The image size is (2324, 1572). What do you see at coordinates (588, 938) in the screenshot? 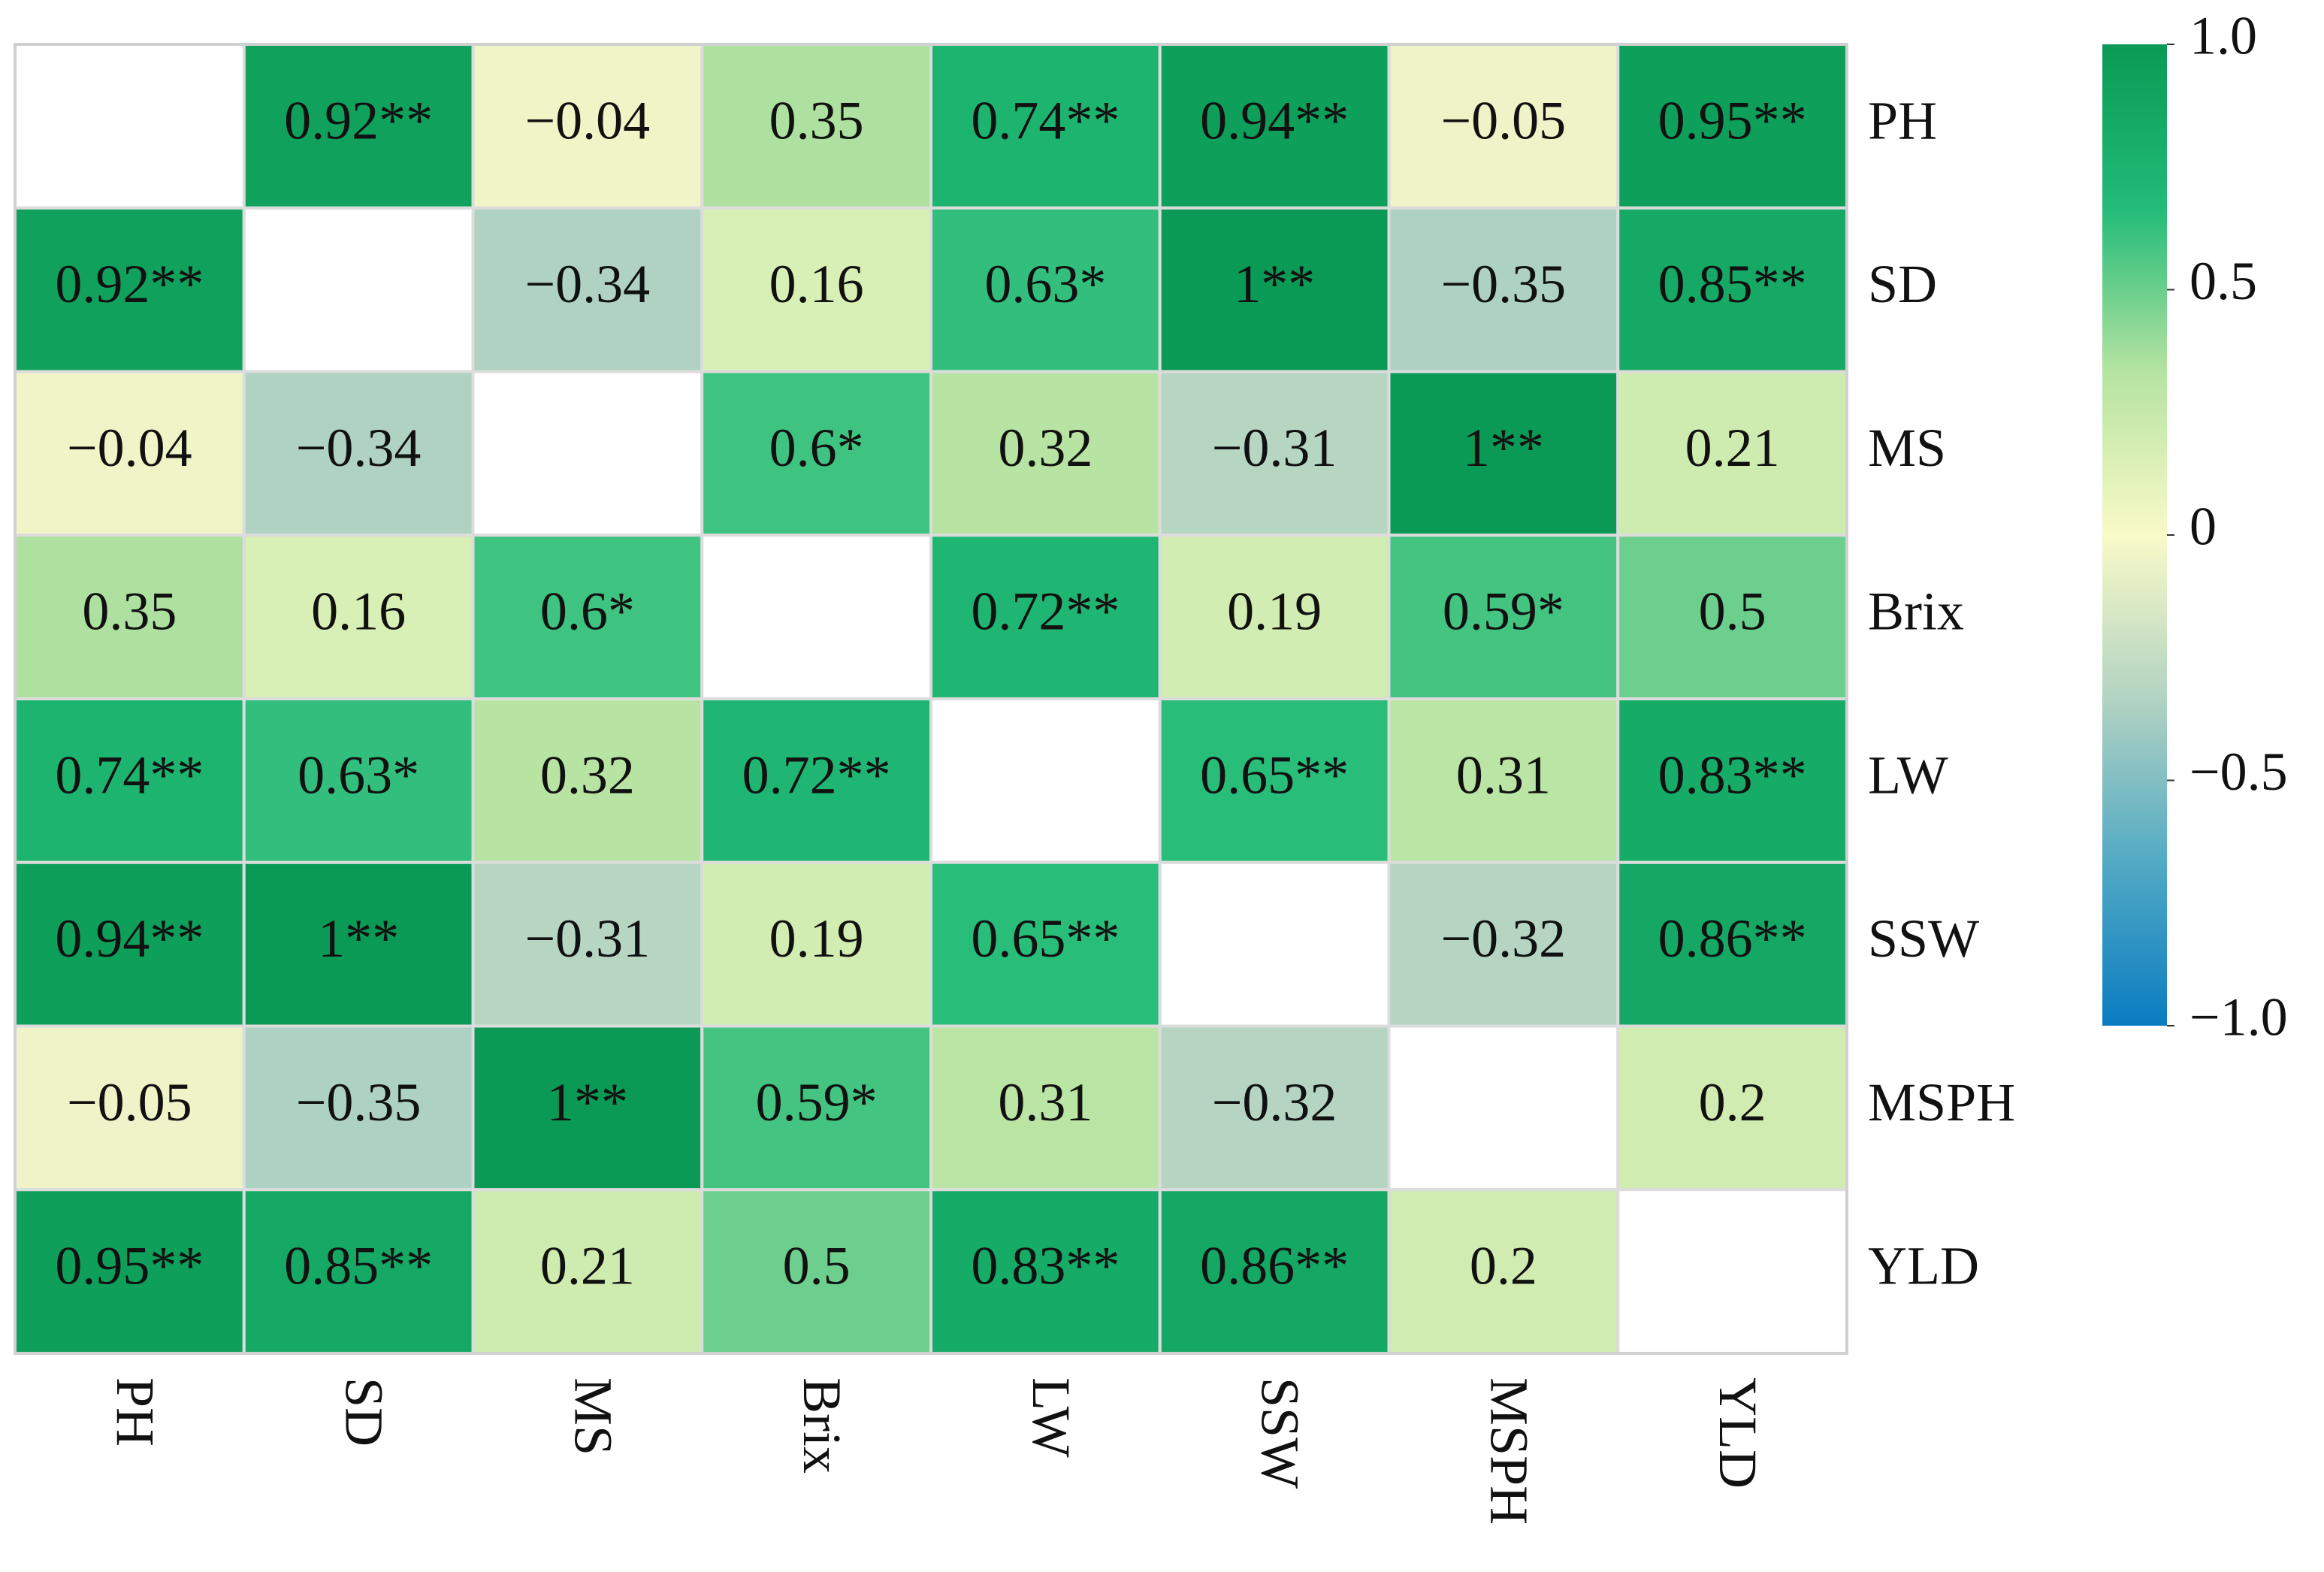
I see `cell-label: −0.31` at bounding box center [588, 938].